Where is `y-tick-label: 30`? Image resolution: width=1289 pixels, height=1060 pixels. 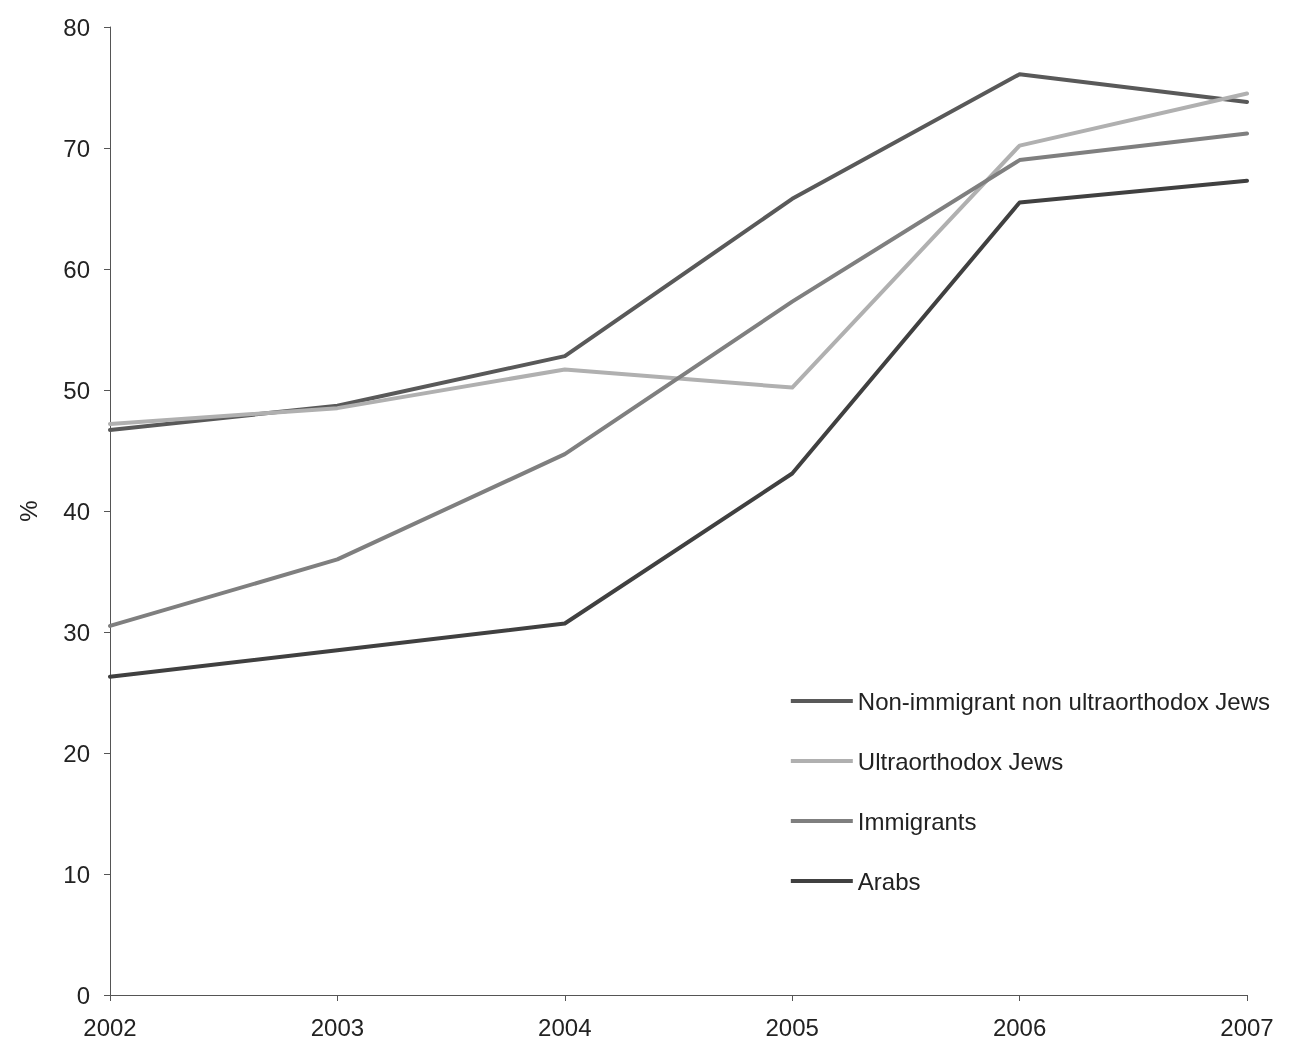 y-tick-label: 30 is located at coordinates (76, 632).